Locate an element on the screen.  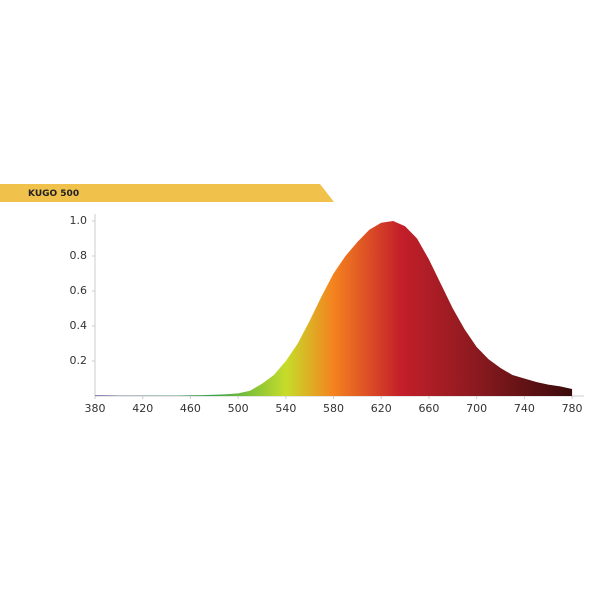
title-banner is located at coordinates (167, 193).